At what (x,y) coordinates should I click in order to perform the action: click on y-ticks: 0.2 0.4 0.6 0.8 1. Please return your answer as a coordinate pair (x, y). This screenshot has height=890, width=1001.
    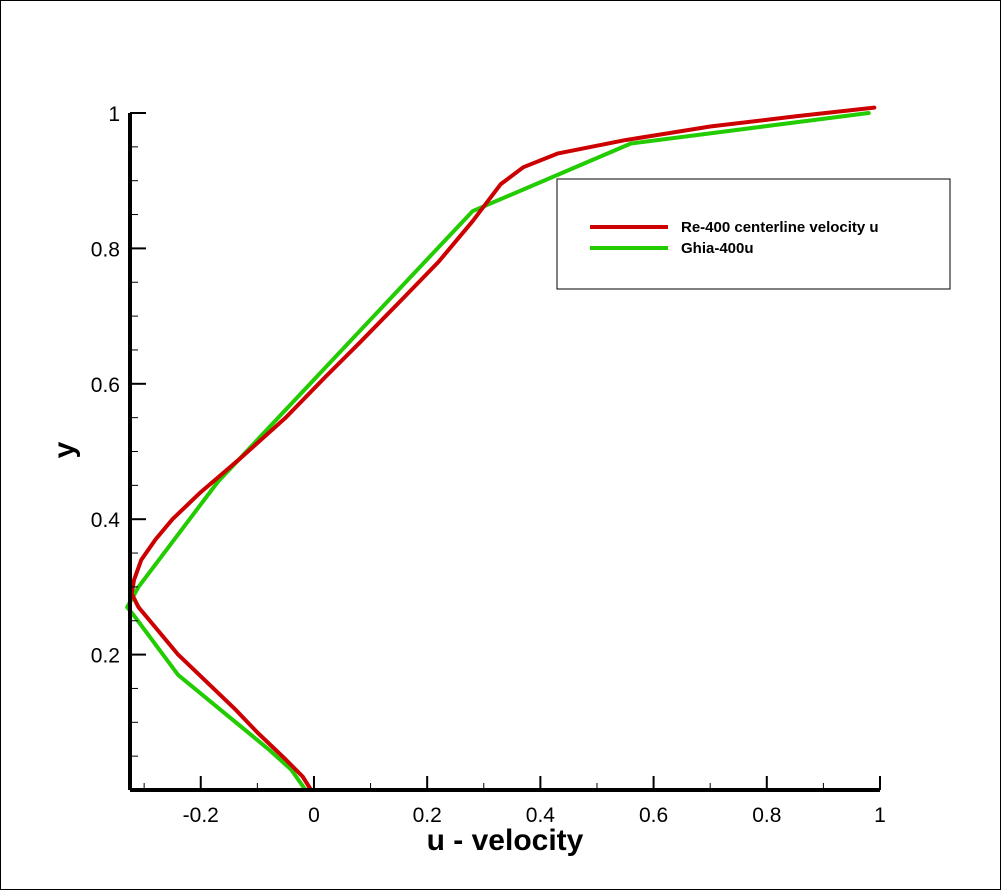
    Looking at the image, I should click on (118, 430).